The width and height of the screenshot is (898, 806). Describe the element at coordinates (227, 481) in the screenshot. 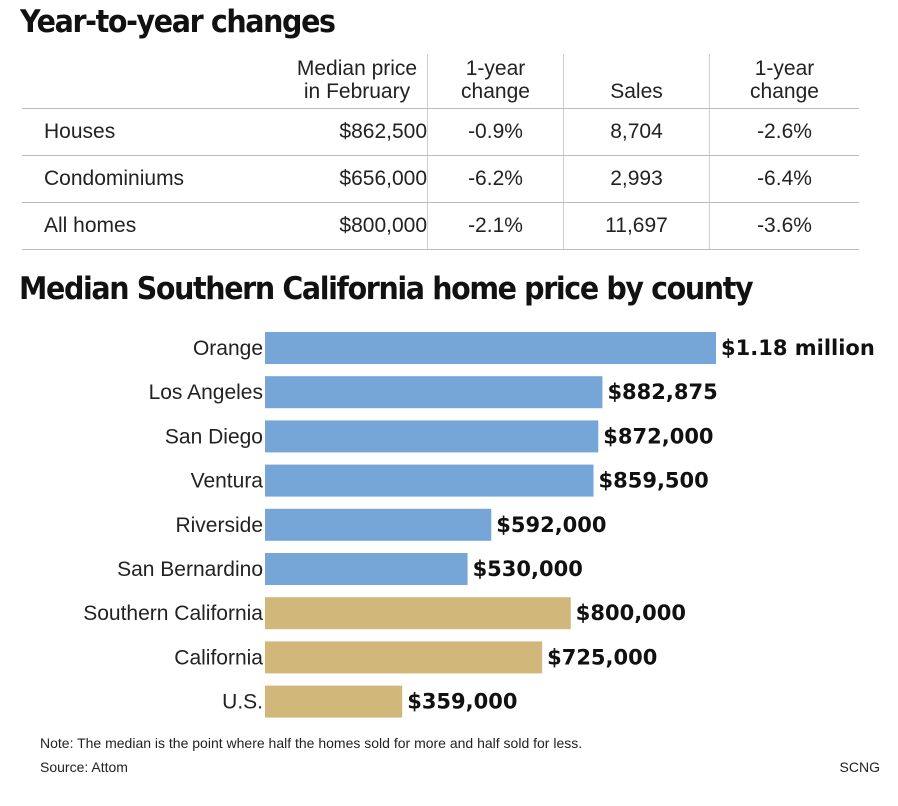

I see `category-label-ventura: Ventura` at that location.